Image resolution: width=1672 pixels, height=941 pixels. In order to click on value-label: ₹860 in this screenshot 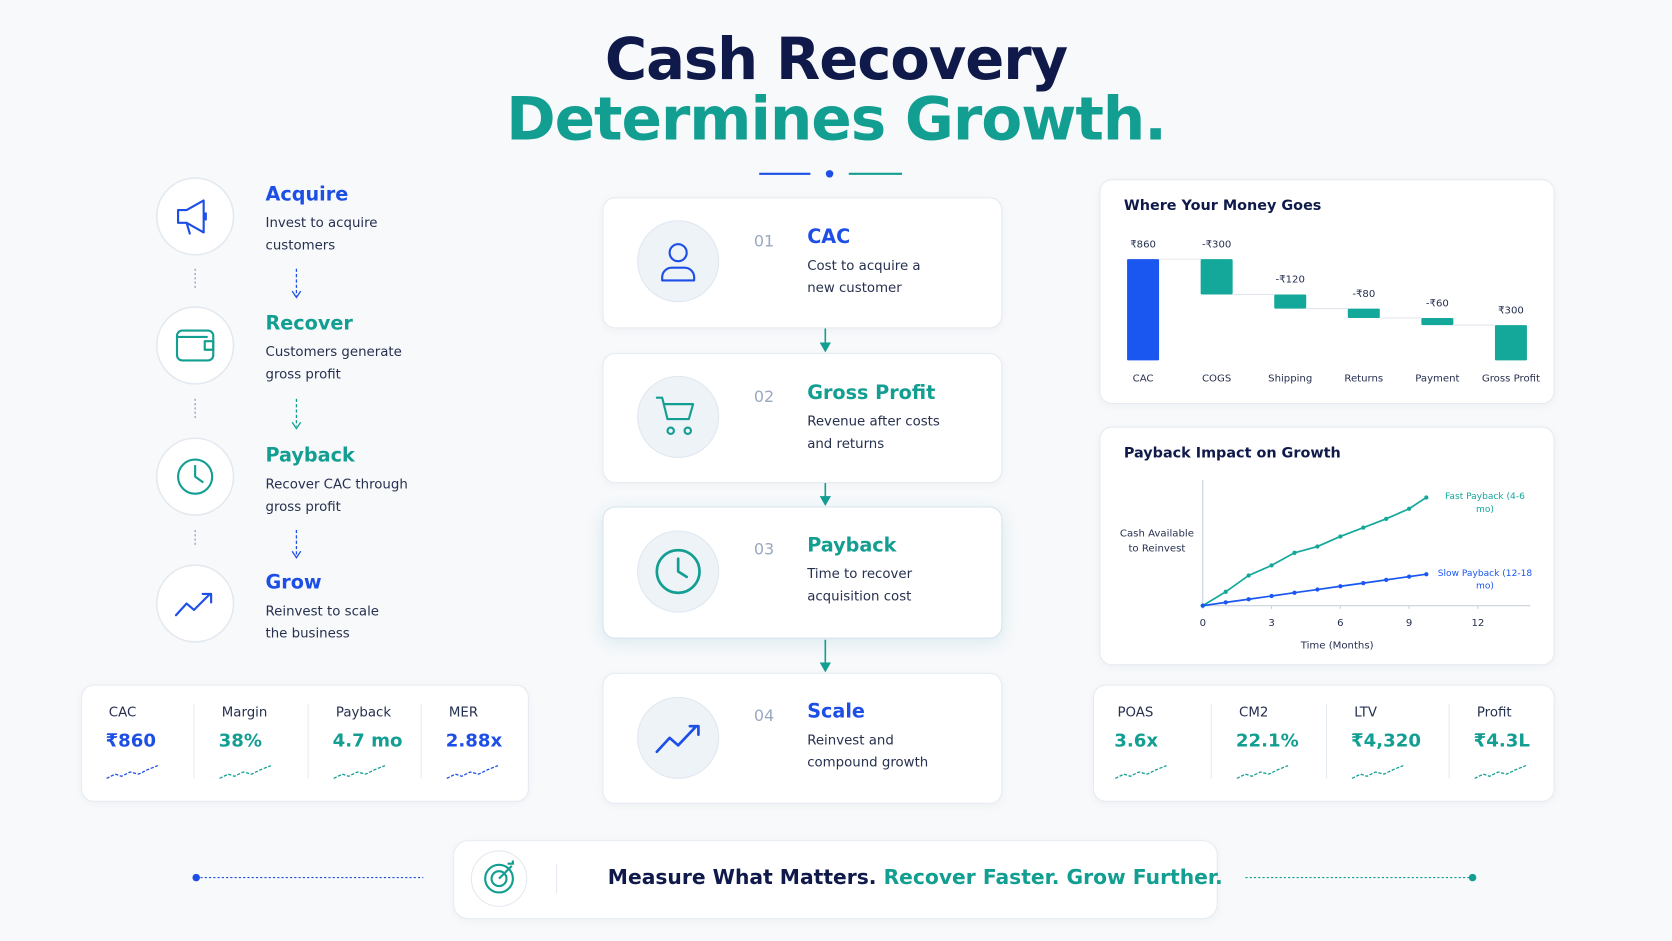, I will do `click(1143, 244)`.